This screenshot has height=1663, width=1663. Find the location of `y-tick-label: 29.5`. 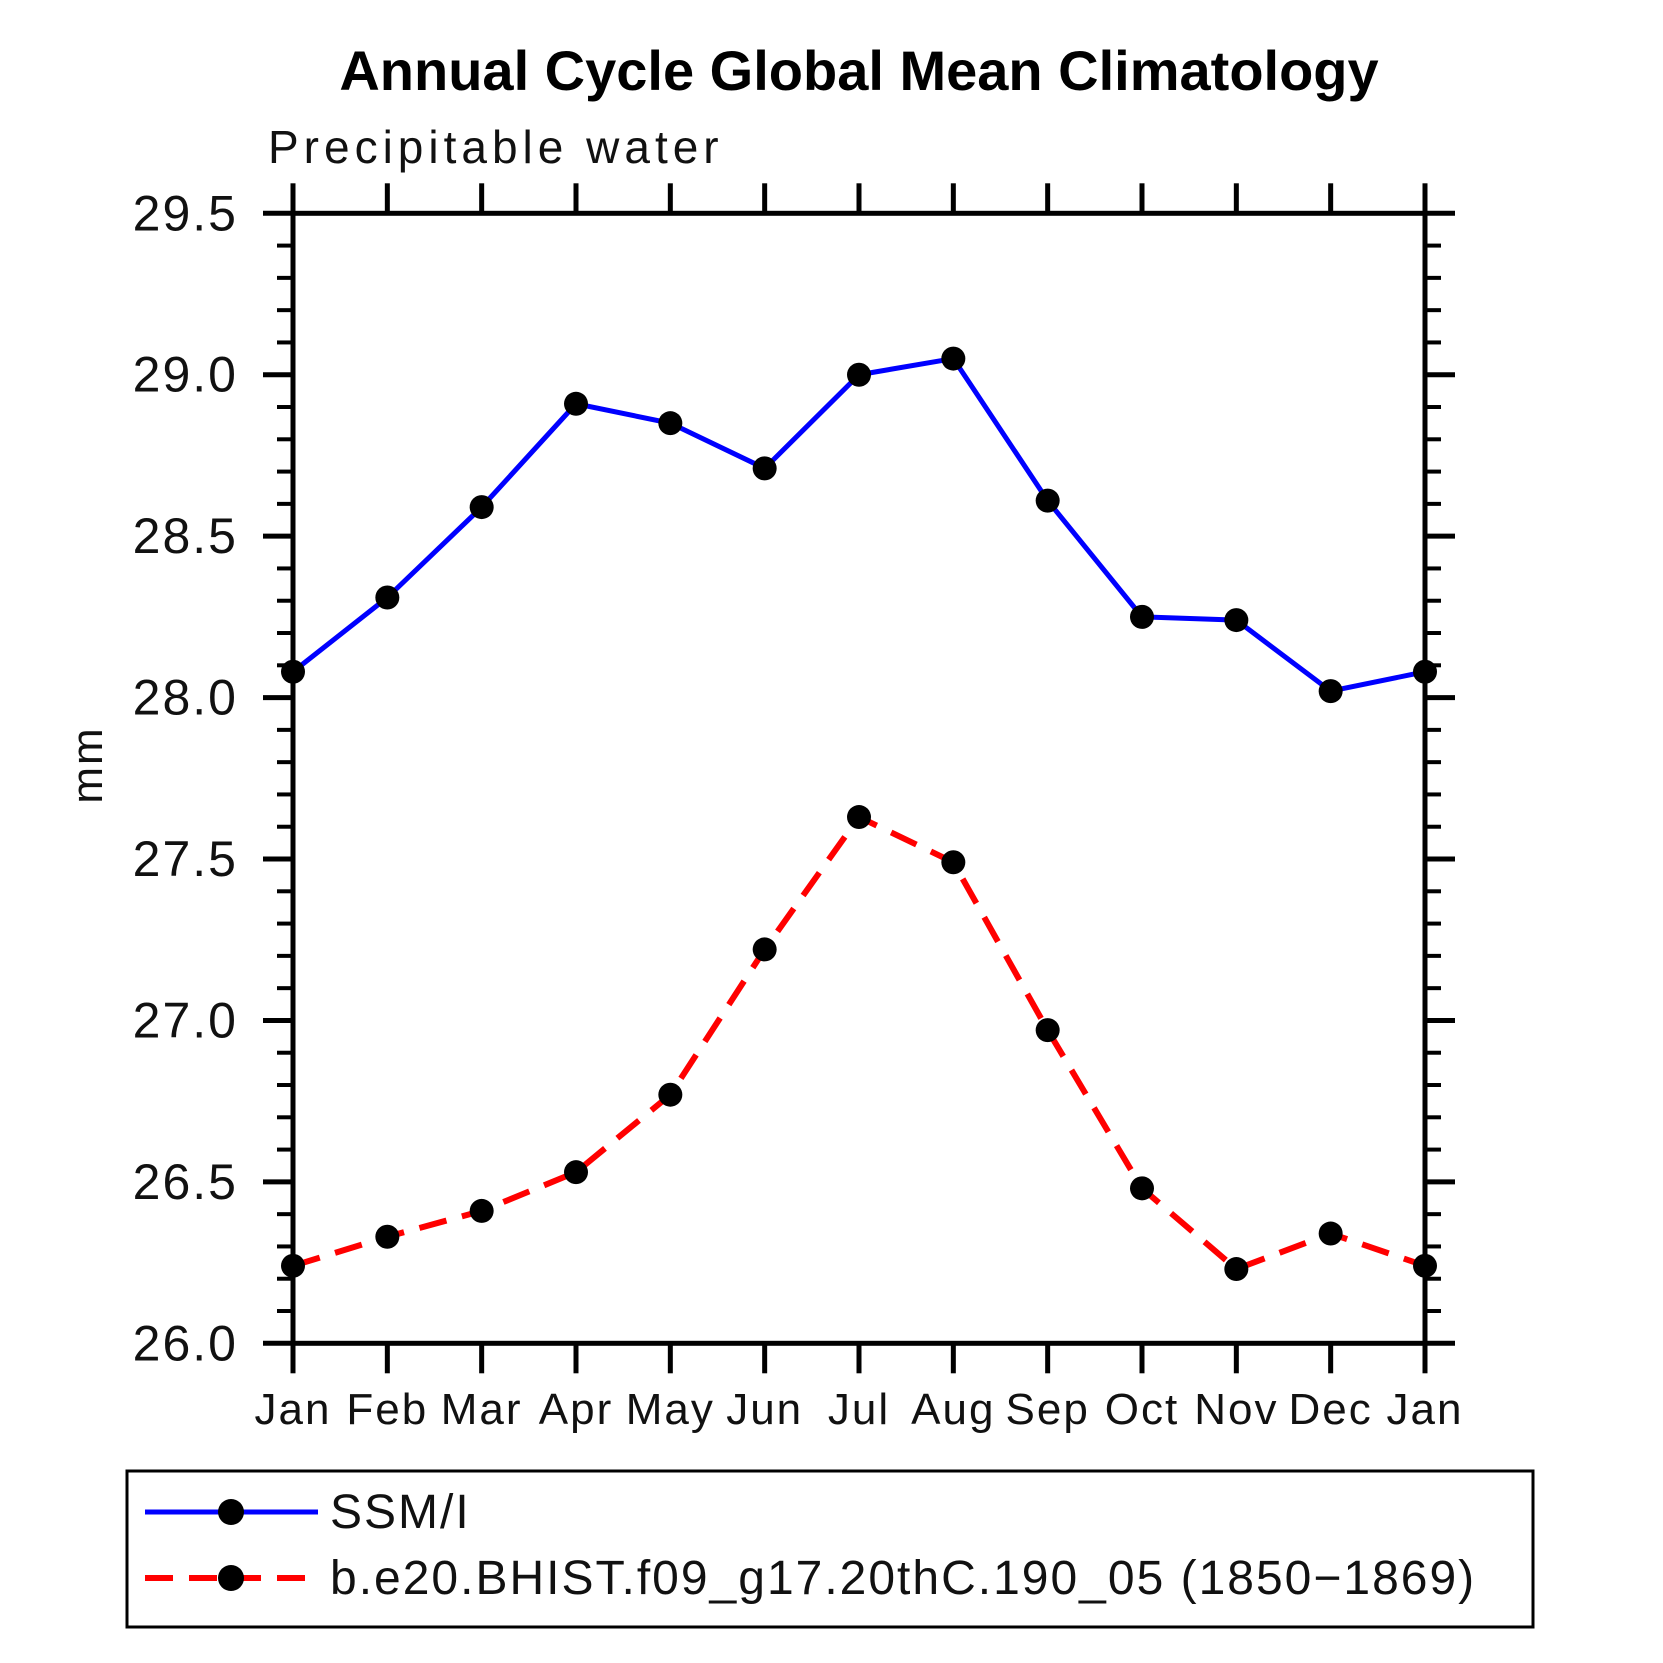

y-tick-label: 29.5 is located at coordinates (185, 213).